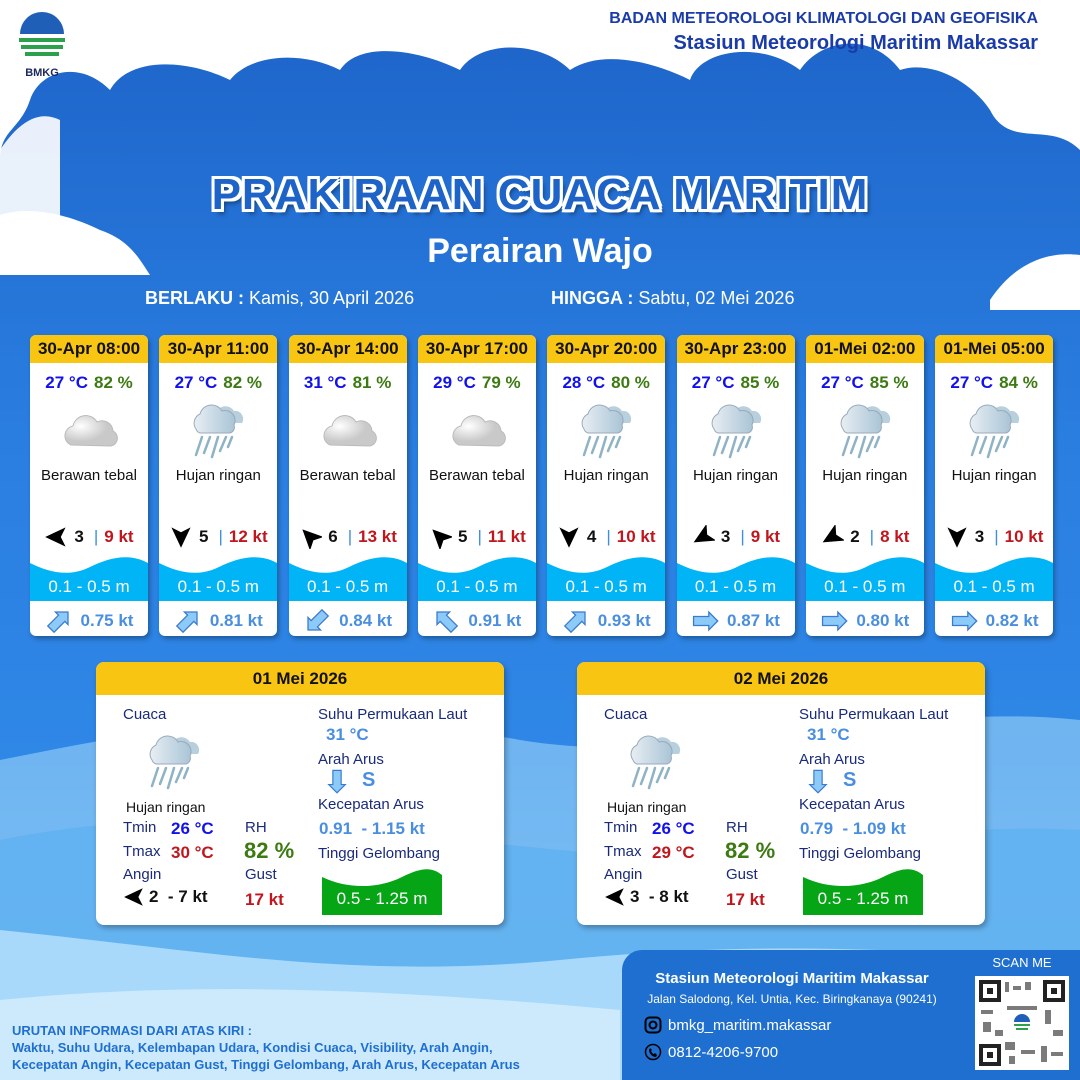 The width and height of the screenshot is (1080, 1080). I want to click on current-speed: 0.81 kt, so click(236, 620).